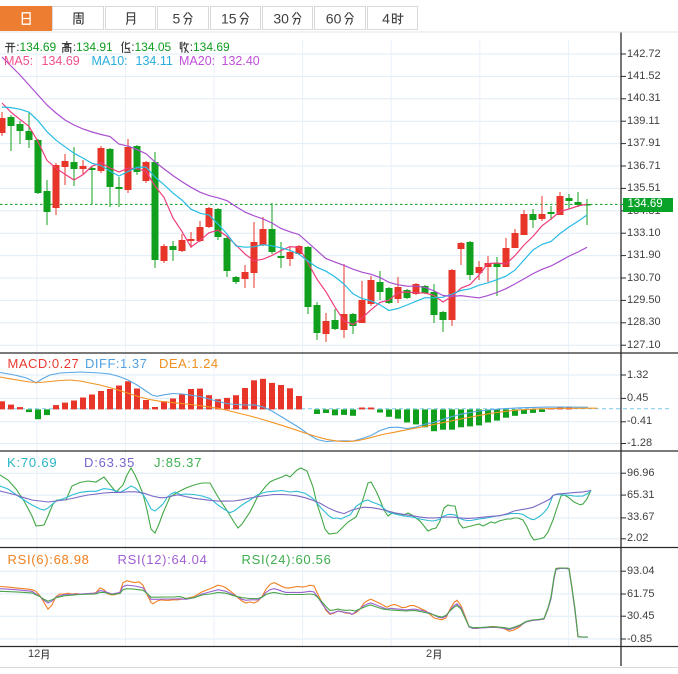 Image resolution: width=678 pixels, height=674 pixels. What do you see at coordinates (177, 19) in the screenshot?
I see `svg-text: 5` at bounding box center [177, 19].